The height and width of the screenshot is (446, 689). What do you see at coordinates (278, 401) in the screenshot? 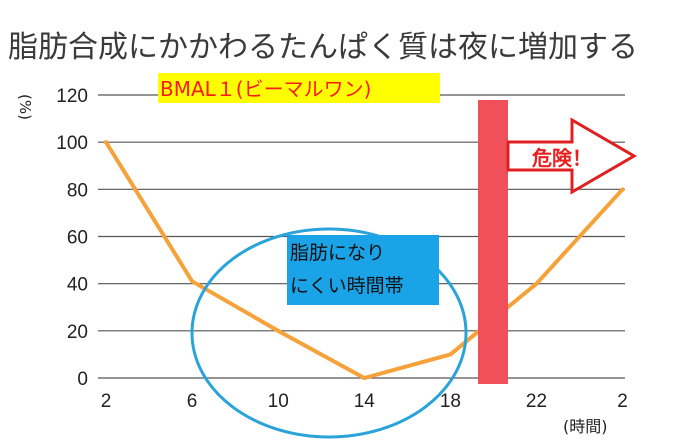
I see `x-tick-label: 10` at bounding box center [278, 401].